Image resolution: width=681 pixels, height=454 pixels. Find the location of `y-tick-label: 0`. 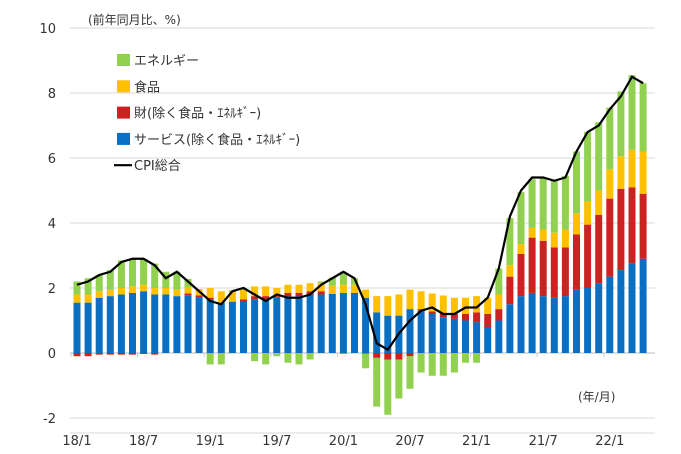

y-tick-label: 0 is located at coordinates (52, 354).